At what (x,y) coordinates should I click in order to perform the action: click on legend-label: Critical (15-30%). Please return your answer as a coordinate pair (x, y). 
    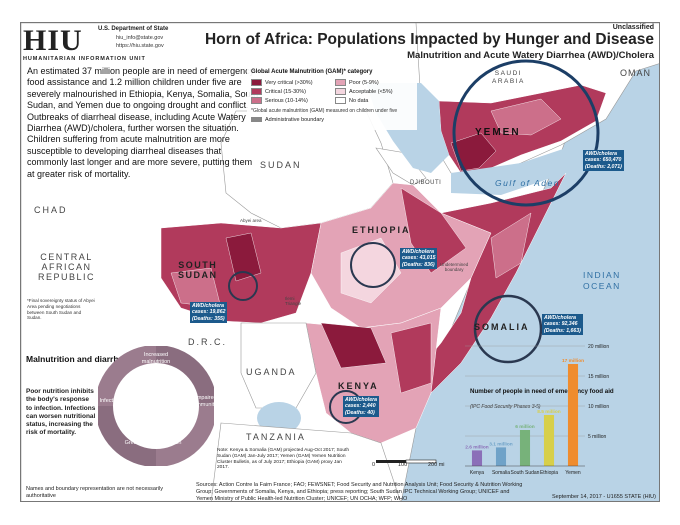
    Looking at the image, I should click on (285, 91).